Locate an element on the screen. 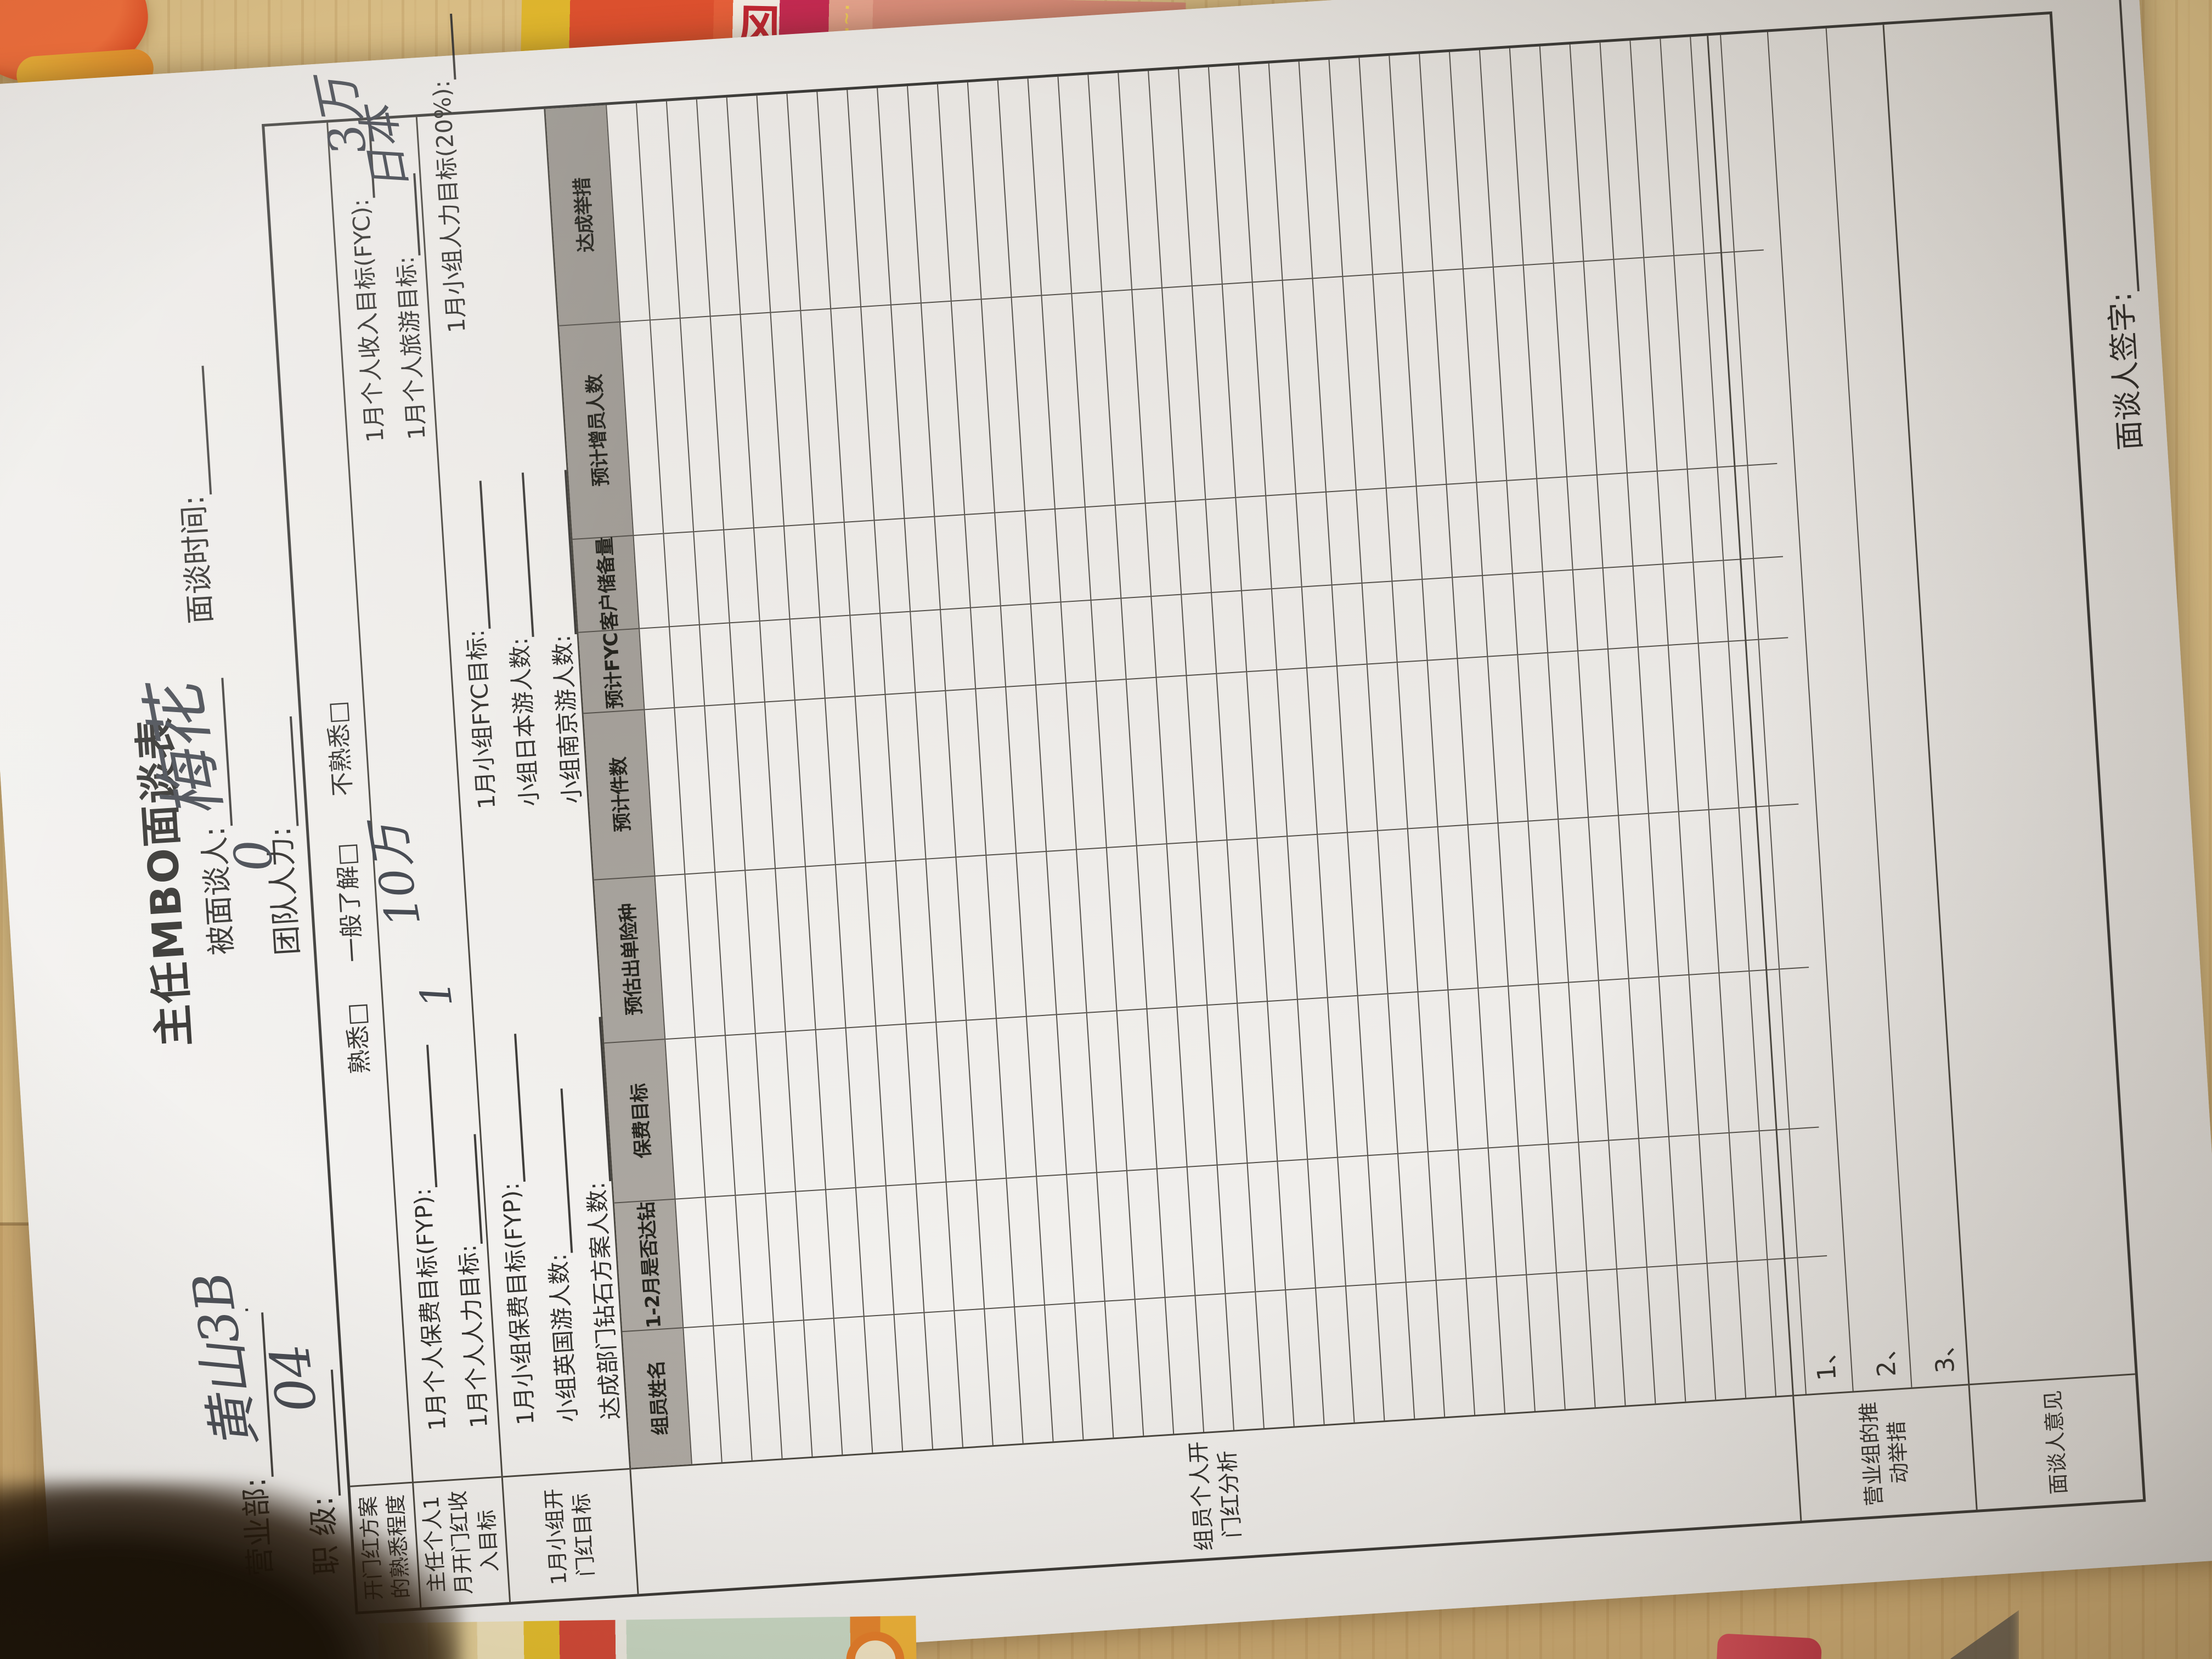 Image resolution: width=2212 pixels, height=1659 pixels. grid-column-header: 预估出单险种 is located at coordinates (629, 959).